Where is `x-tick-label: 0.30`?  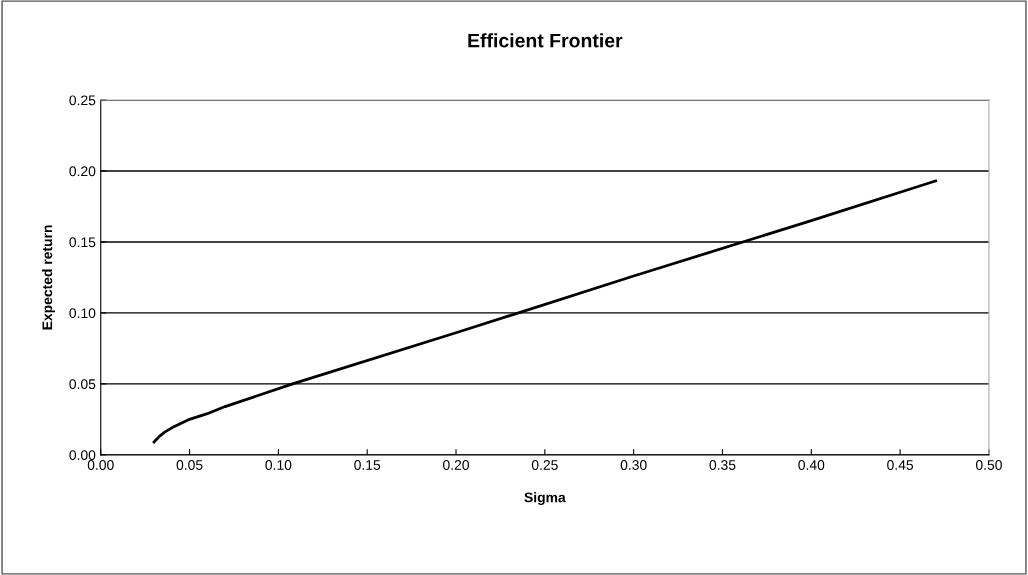
x-tick-label: 0.30 is located at coordinates (633, 465).